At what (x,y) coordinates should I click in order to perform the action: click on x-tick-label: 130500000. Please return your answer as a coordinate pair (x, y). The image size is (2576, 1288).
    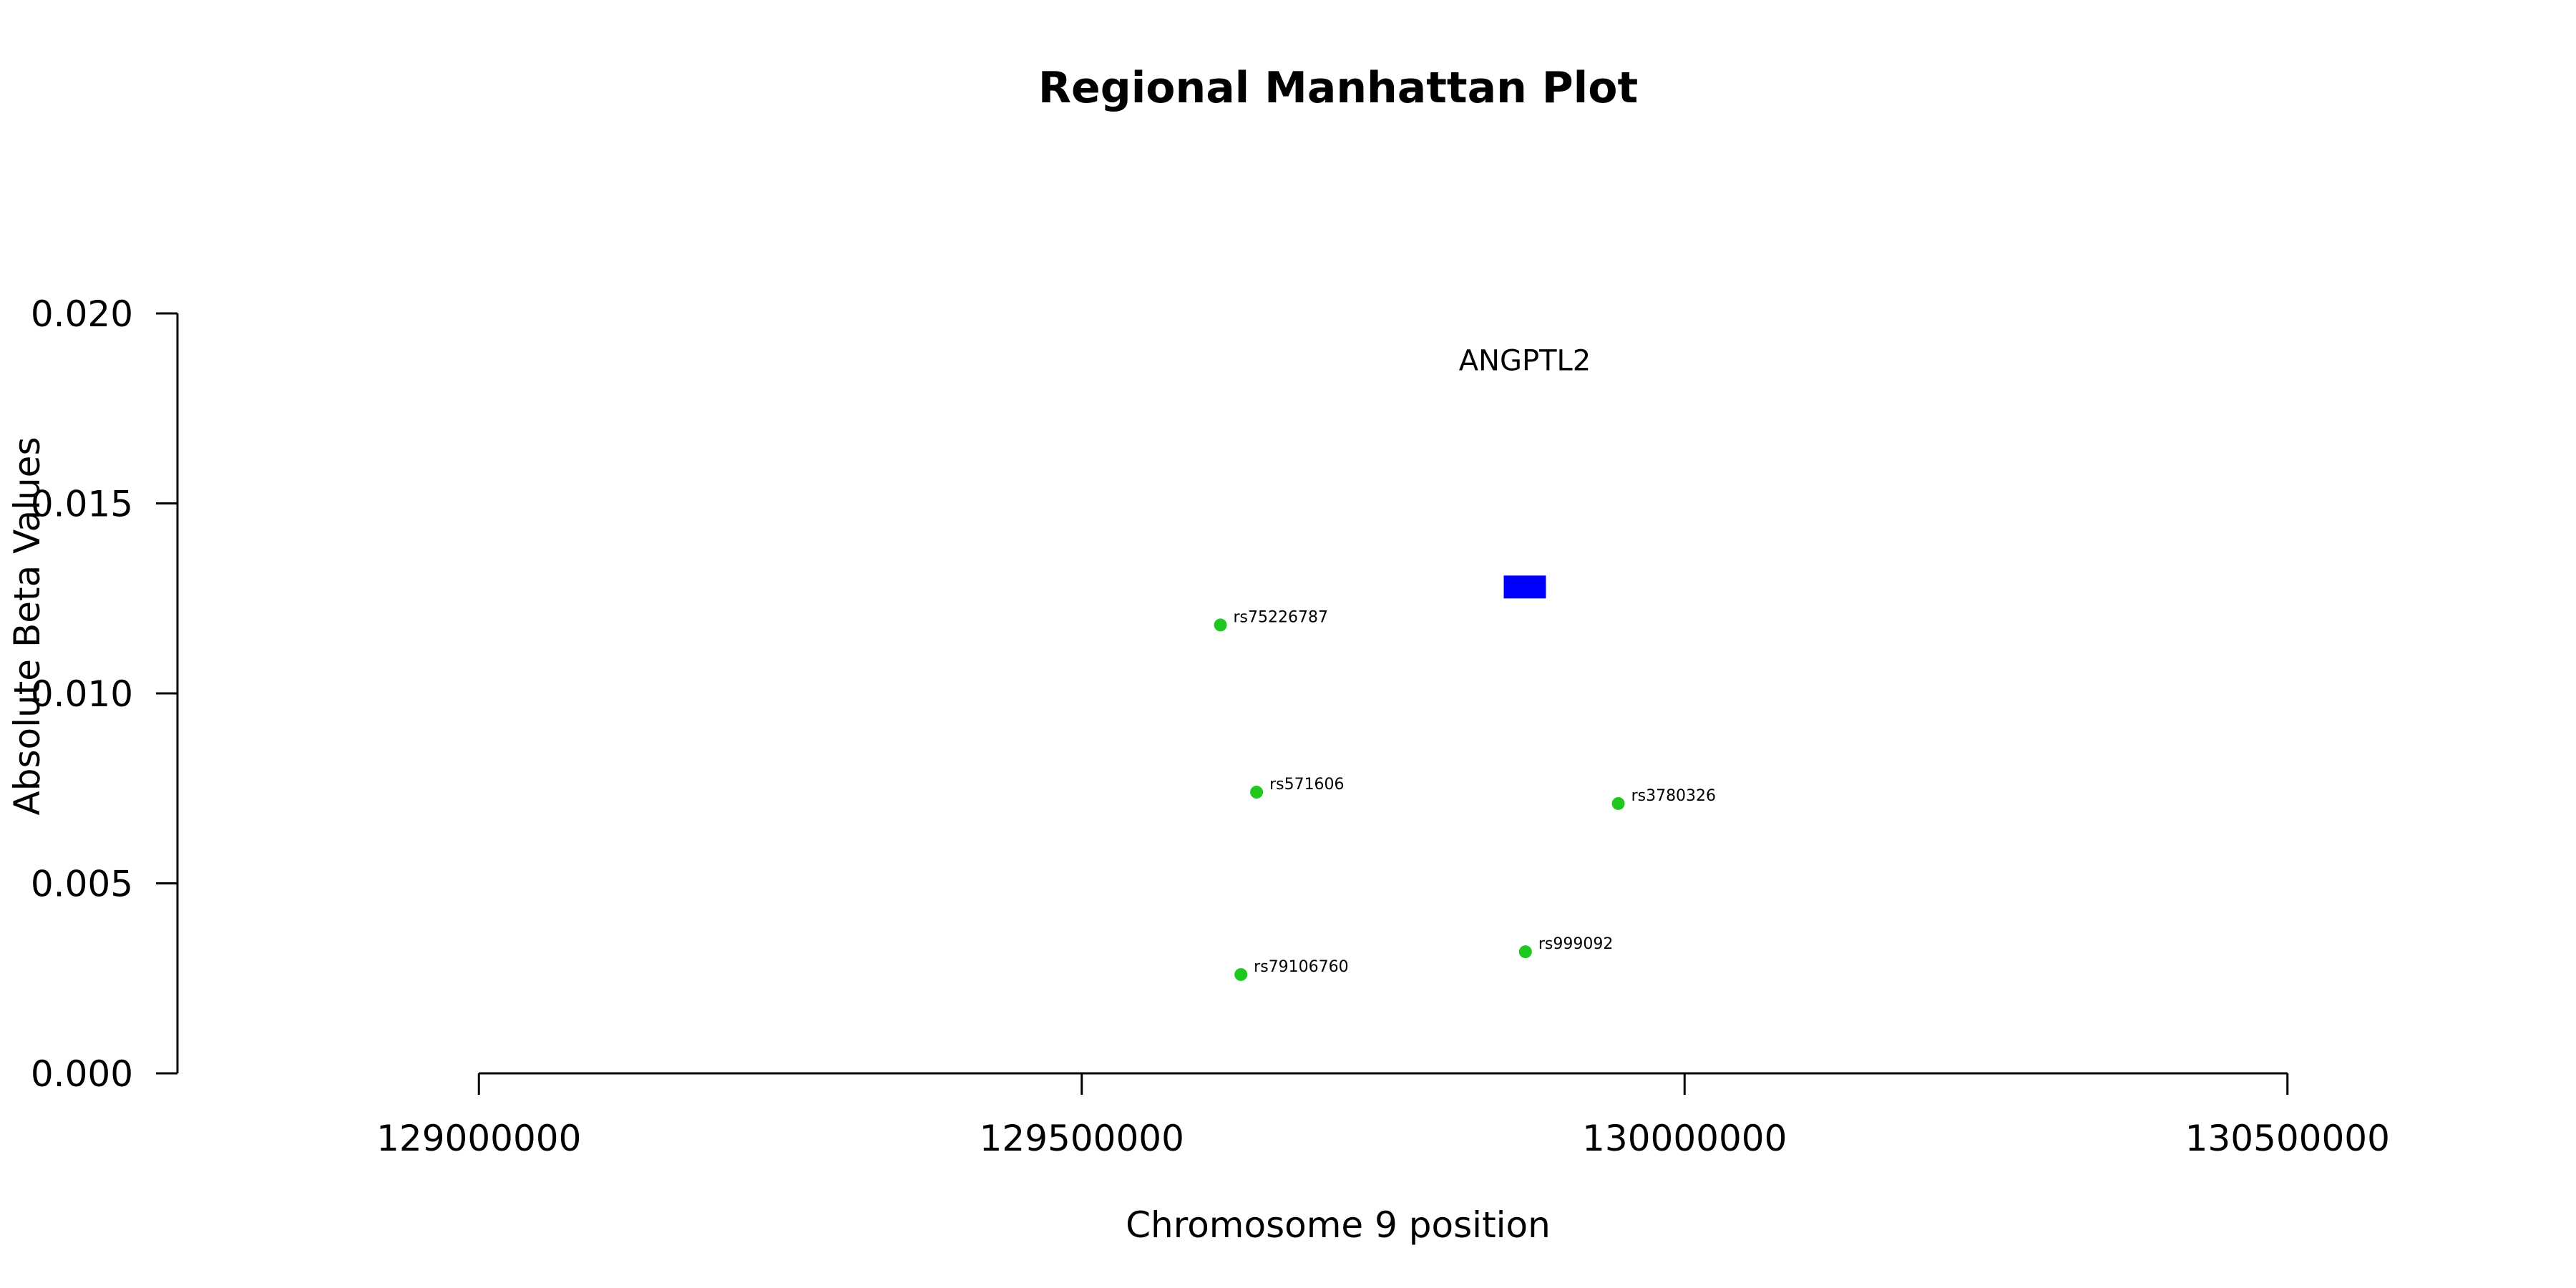
    Looking at the image, I should click on (2287, 1138).